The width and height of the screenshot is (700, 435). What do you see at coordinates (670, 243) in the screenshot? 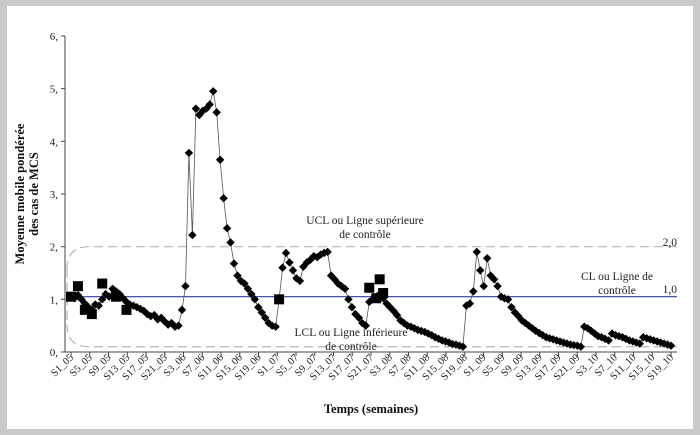
I see `ucl-value-label: 2,0` at bounding box center [670, 243].